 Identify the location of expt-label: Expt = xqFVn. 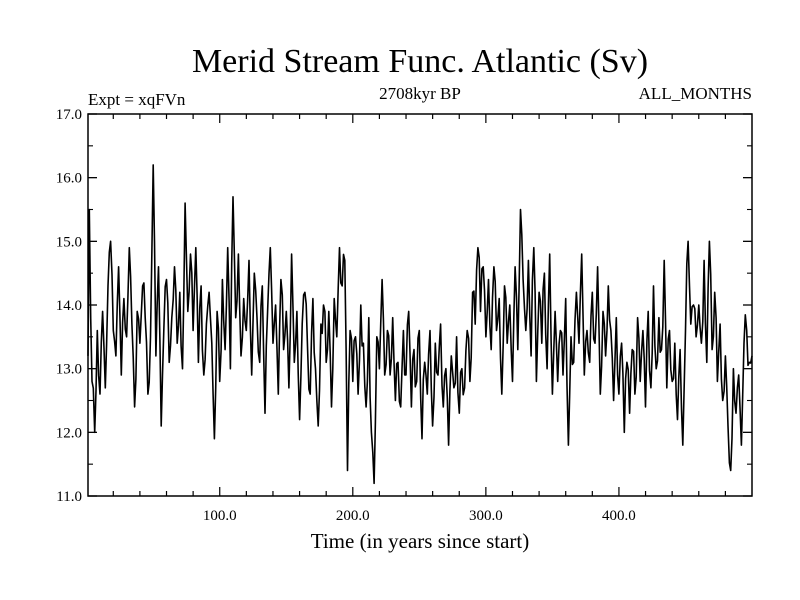
(137, 99).